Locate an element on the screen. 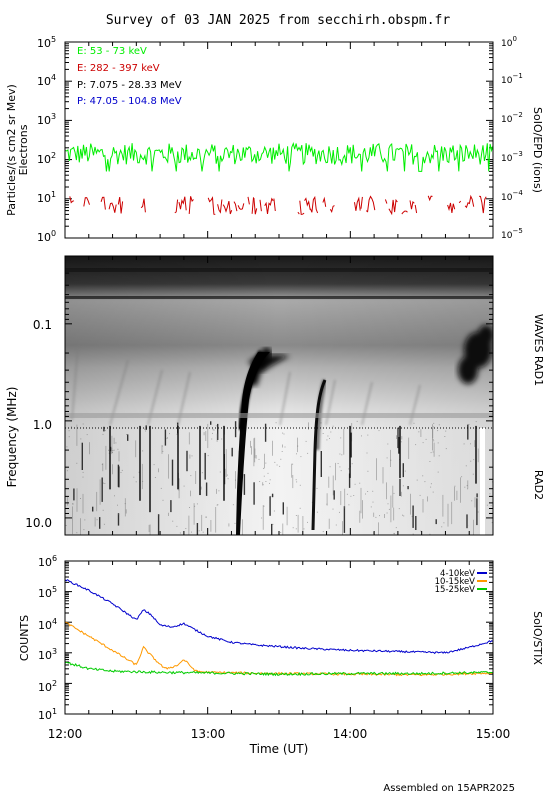  epd-y-label-2: Electrons is located at coordinates (23, 149).